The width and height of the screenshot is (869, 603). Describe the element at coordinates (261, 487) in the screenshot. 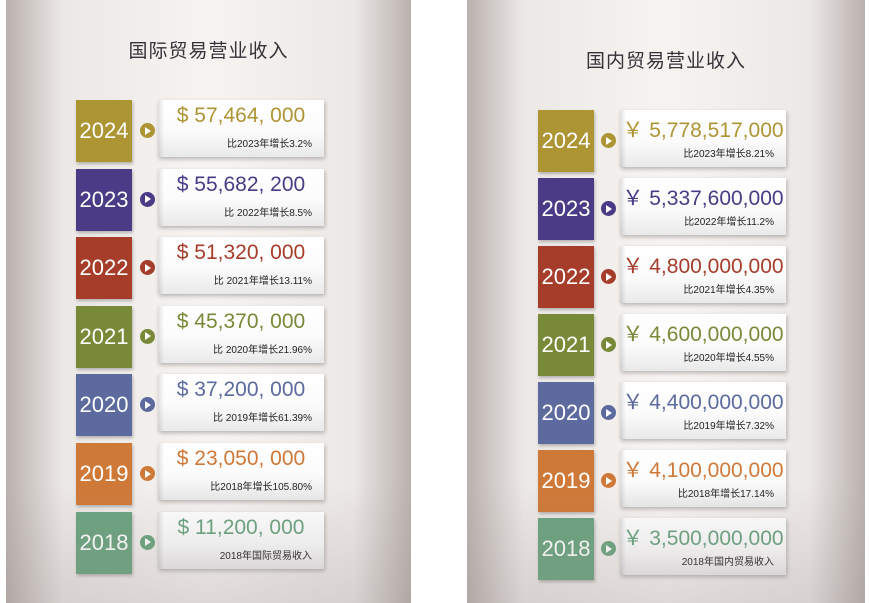

I see `growth-note: 比2018年增长105.80%` at that location.